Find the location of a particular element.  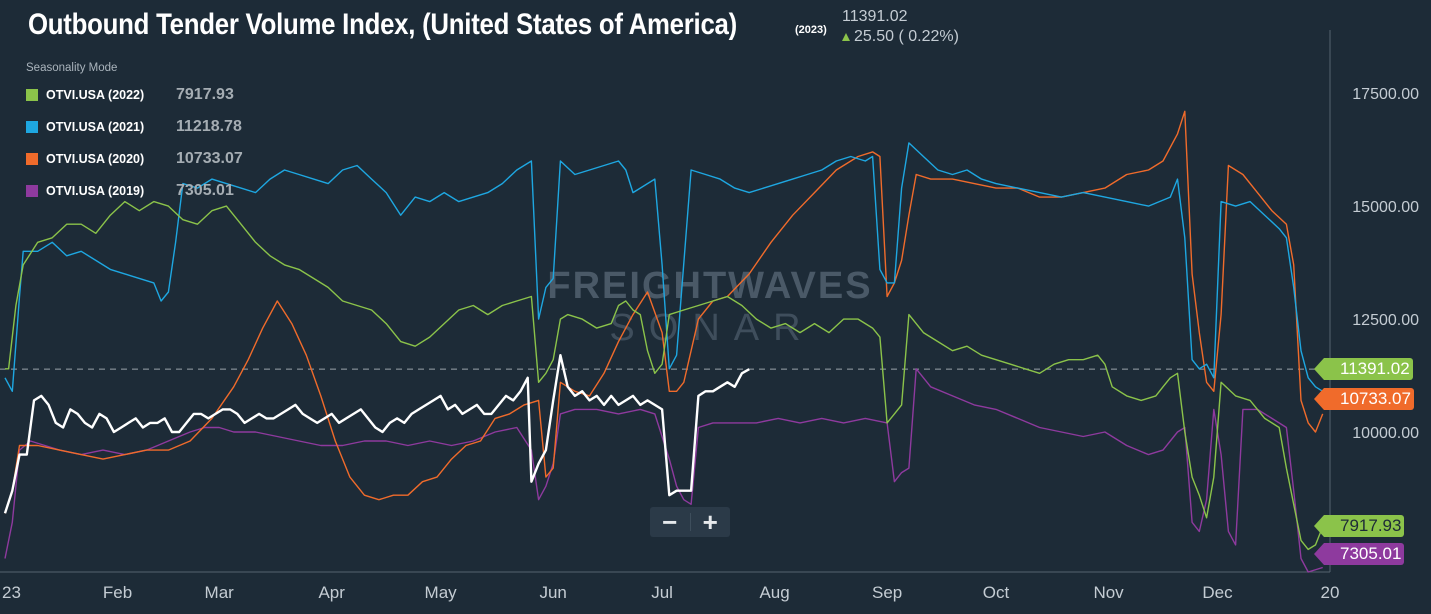

x-tick-label: 20 is located at coordinates (1330, 592).